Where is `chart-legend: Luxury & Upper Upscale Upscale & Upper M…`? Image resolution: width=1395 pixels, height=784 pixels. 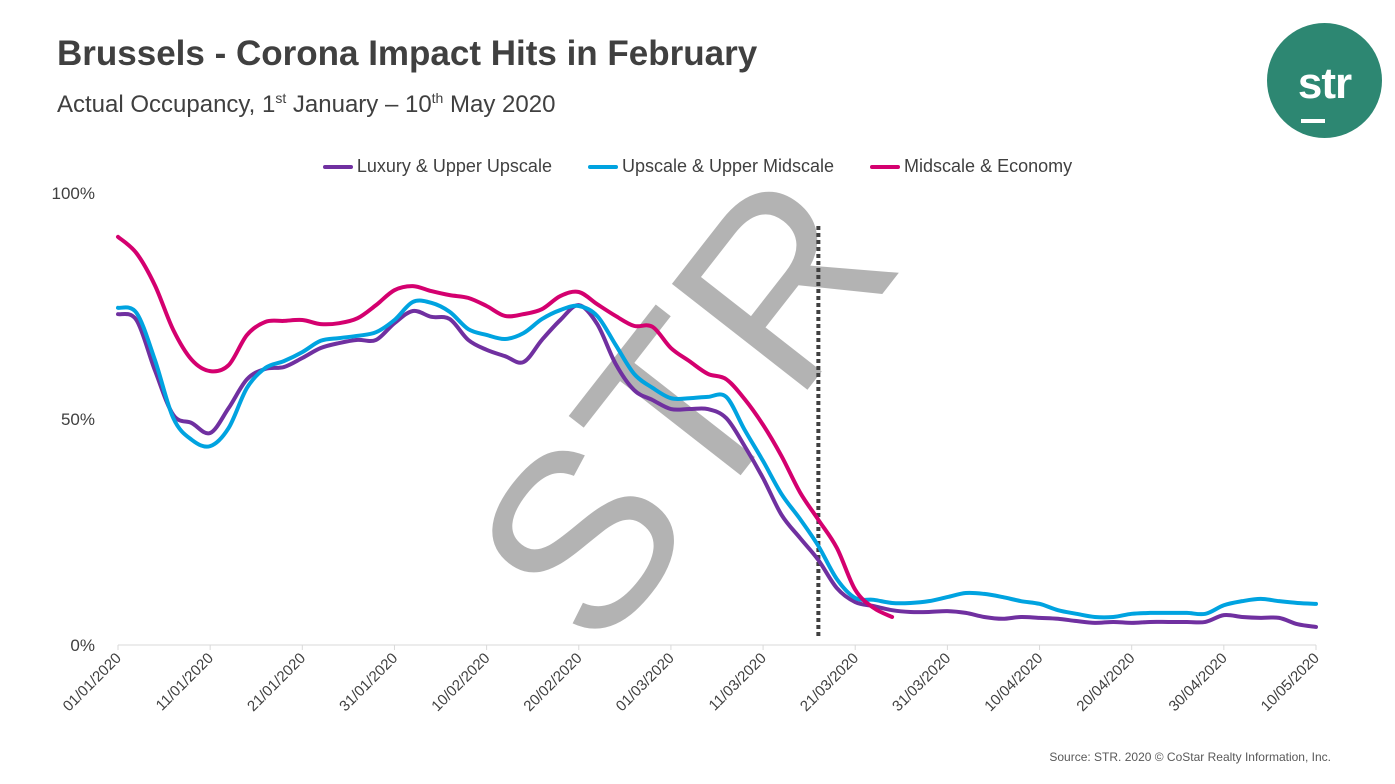
chart-legend: Luxury & Upper Upscale Upscale & Upper M… is located at coordinates (697, 166).